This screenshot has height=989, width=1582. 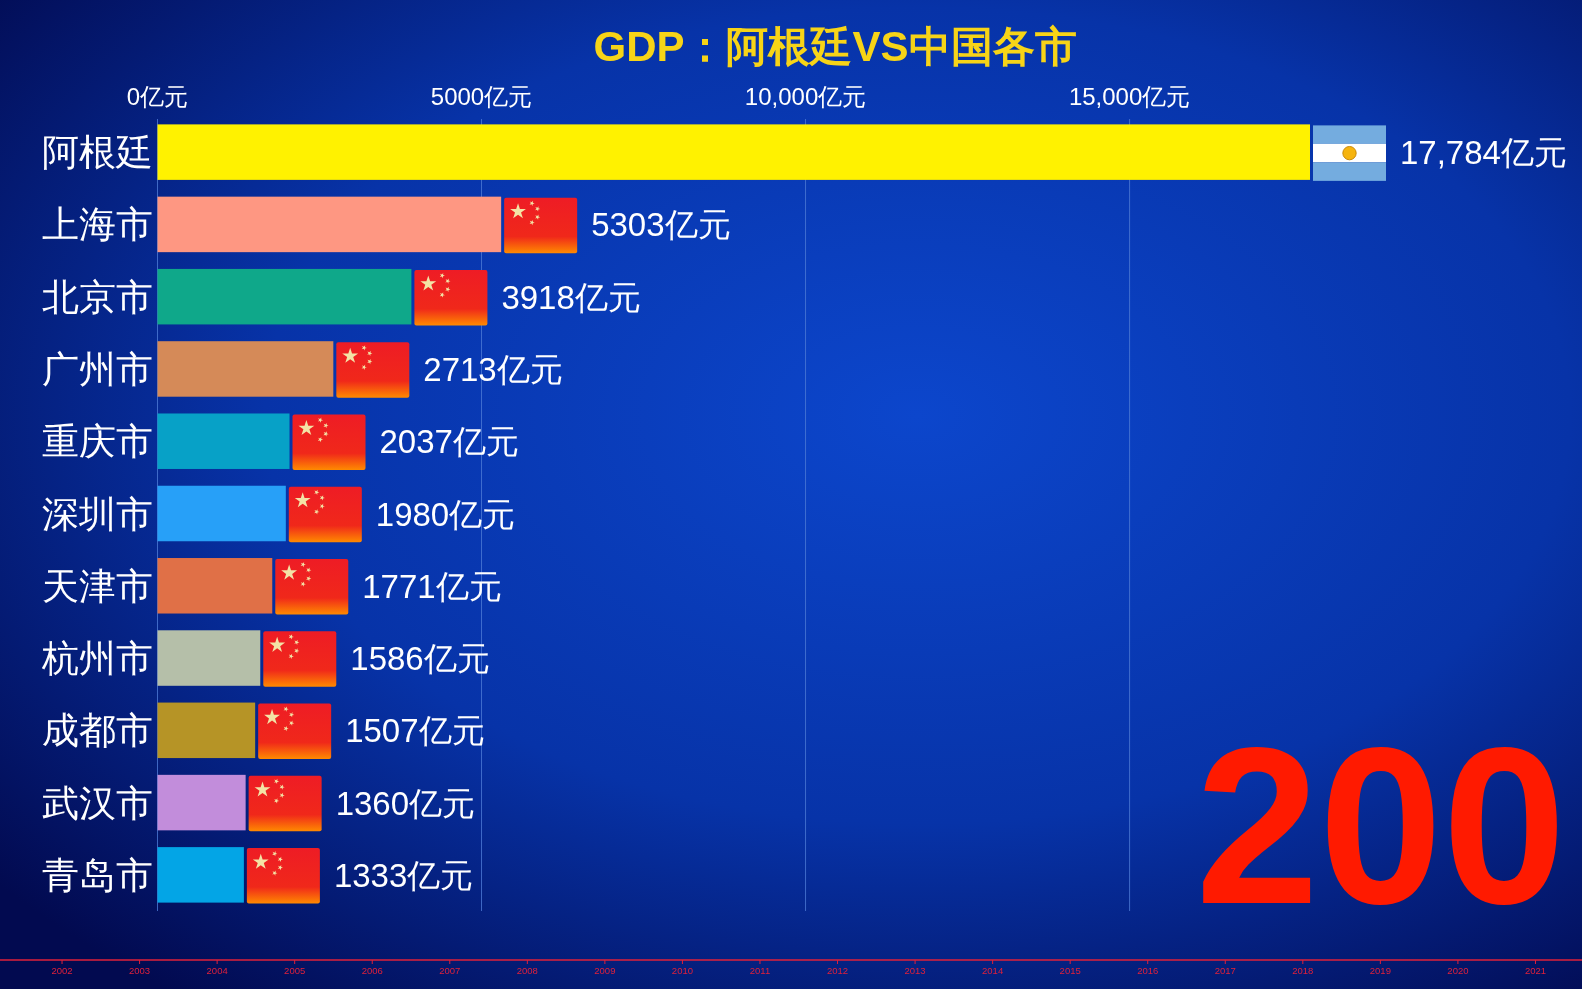 I want to click on y-tick-label: 杭州市, so click(x=97, y=659).